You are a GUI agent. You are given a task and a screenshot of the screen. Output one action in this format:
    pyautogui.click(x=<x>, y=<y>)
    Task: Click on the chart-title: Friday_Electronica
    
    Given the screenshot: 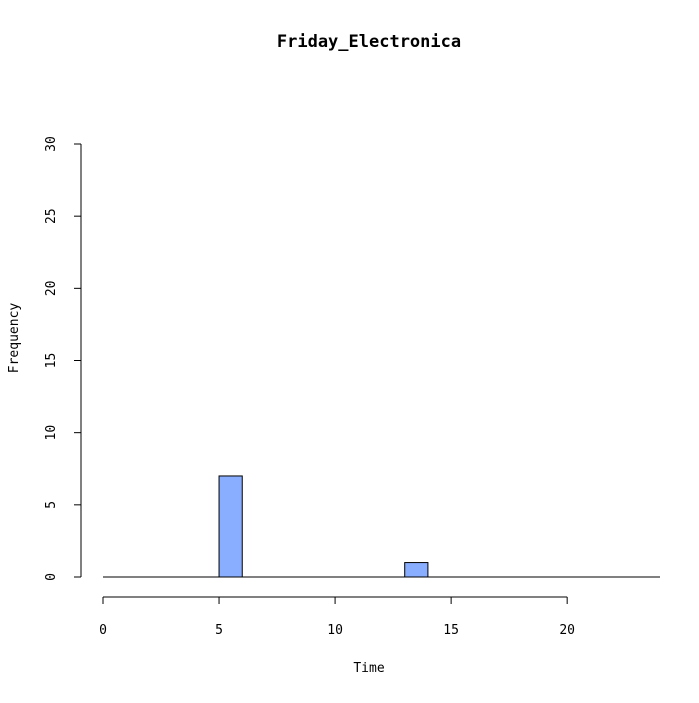 What is the action you would take?
    pyautogui.click(x=369, y=42)
    